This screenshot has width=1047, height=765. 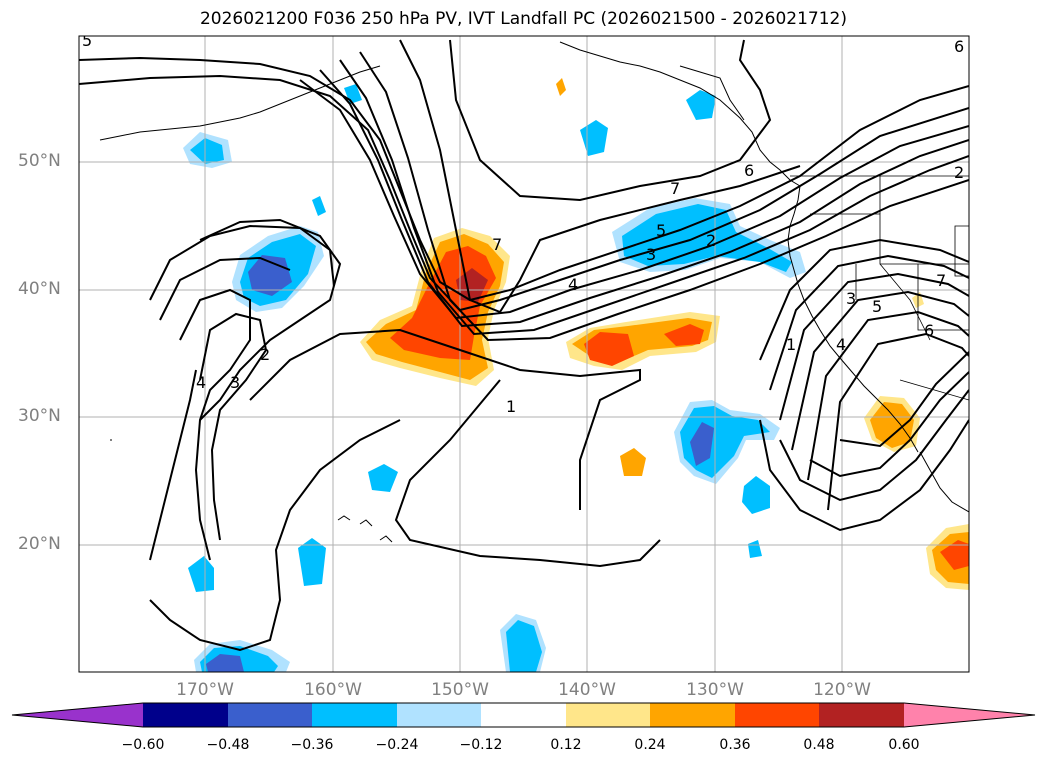 What do you see at coordinates (460, 690) in the screenshot?
I see `lon-label: 150°W` at bounding box center [460, 690].